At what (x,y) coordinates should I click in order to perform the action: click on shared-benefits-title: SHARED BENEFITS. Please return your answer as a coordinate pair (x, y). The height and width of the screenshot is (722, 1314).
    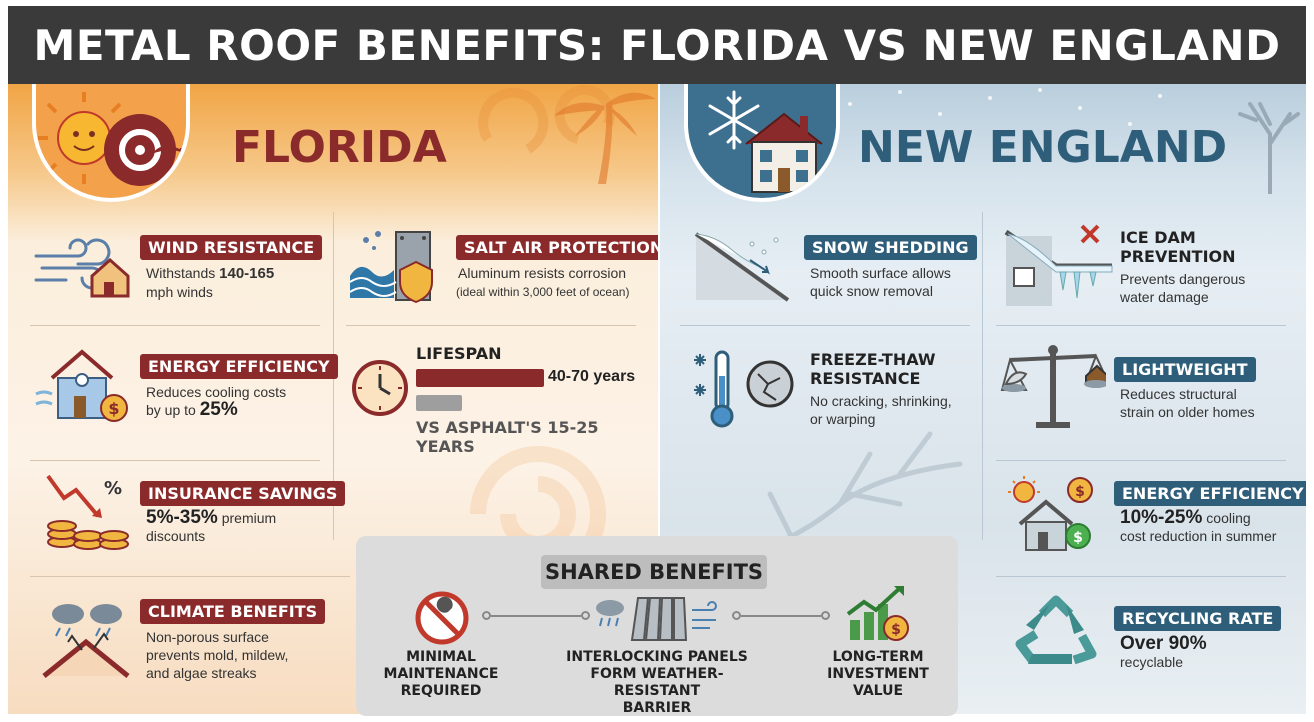
    Looking at the image, I should click on (654, 572).